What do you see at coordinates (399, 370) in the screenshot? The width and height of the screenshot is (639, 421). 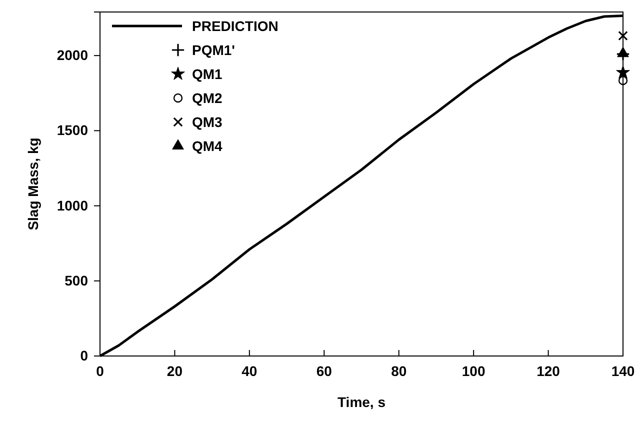 I see `x-tick-label: 80` at bounding box center [399, 370].